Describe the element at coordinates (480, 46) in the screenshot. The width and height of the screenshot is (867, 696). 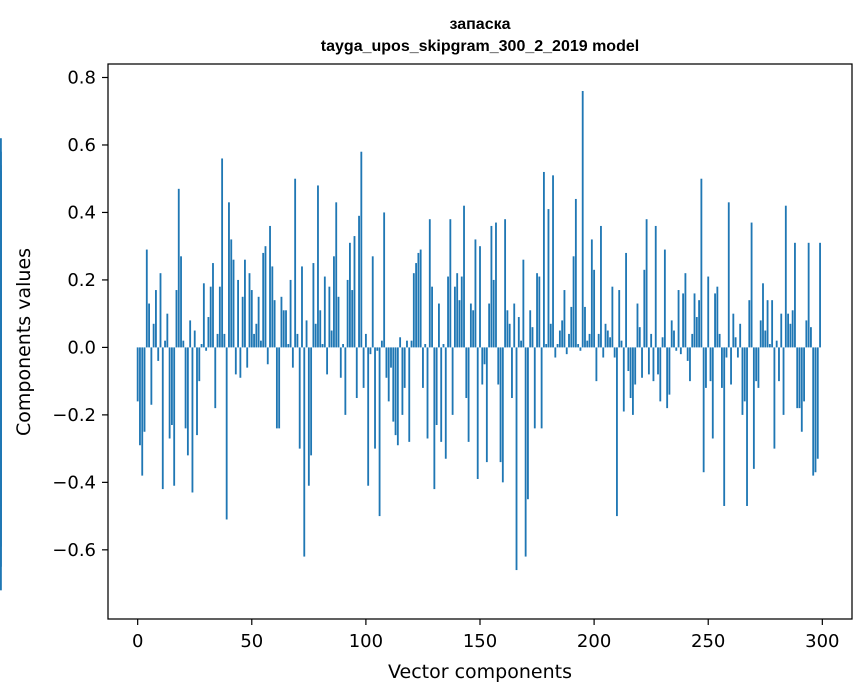
I see `chart-subtitle: tayga_upos_skipgram_300_2_2019 model` at that location.